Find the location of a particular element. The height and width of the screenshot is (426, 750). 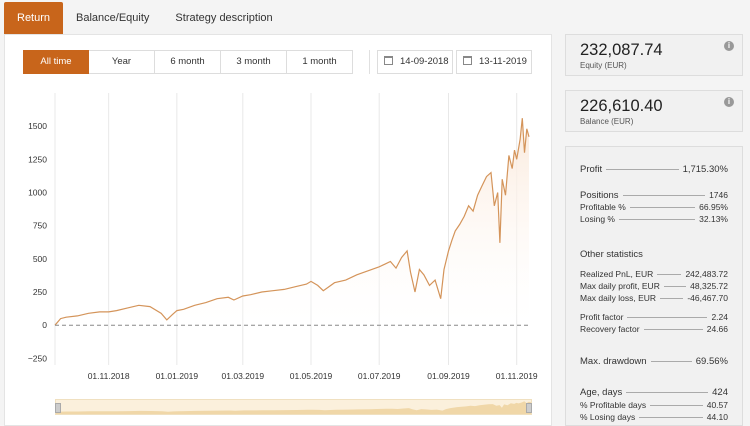

period-year-button: Year is located at coordinates (122, 62).